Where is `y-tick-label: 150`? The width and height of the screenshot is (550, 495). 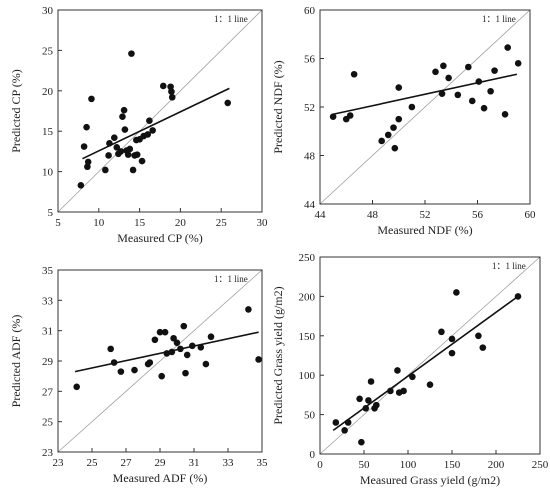
y-tick-label: 150 is located at coordinates (307, 337).